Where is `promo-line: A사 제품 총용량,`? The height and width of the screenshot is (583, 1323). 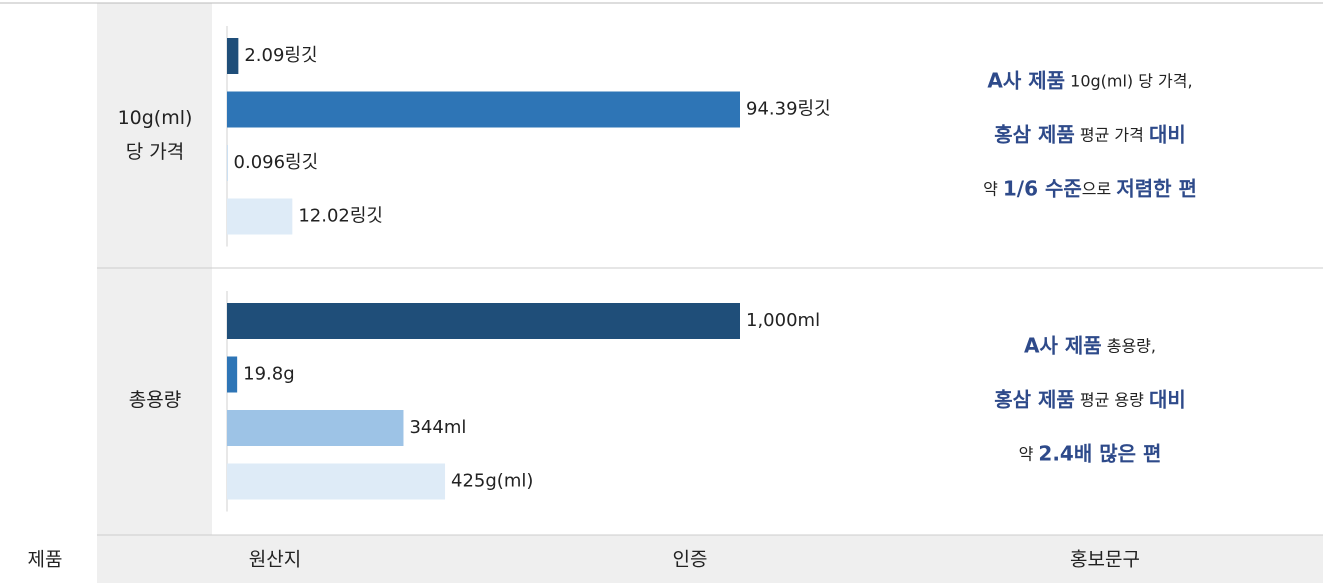
promo-line: A사 제품 총용량, is located at coordinates (1090, 345).